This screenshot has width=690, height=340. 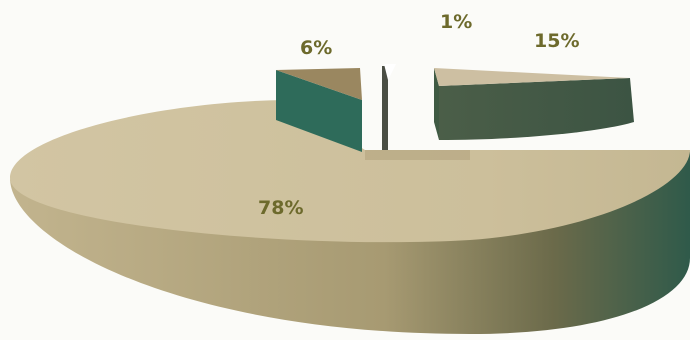 What do you see at coordinates (532, 77) in the screenshot?
I see `slice-15-top` at bounding box center [532, 77].